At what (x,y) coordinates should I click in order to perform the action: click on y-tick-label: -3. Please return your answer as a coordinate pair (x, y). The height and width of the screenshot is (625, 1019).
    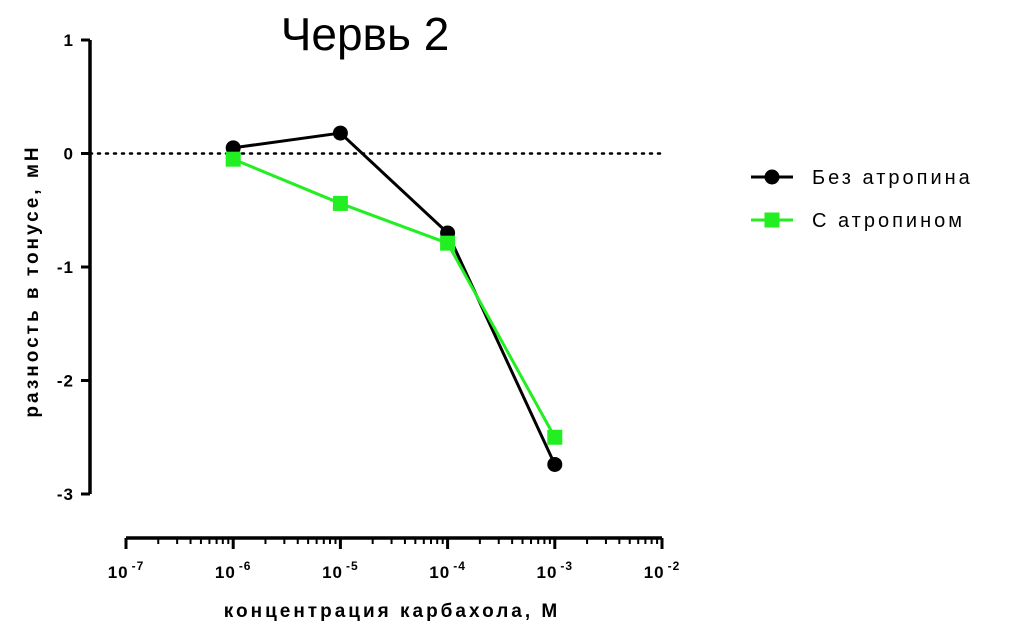
    Looking at the image, I should click on (65, 494).